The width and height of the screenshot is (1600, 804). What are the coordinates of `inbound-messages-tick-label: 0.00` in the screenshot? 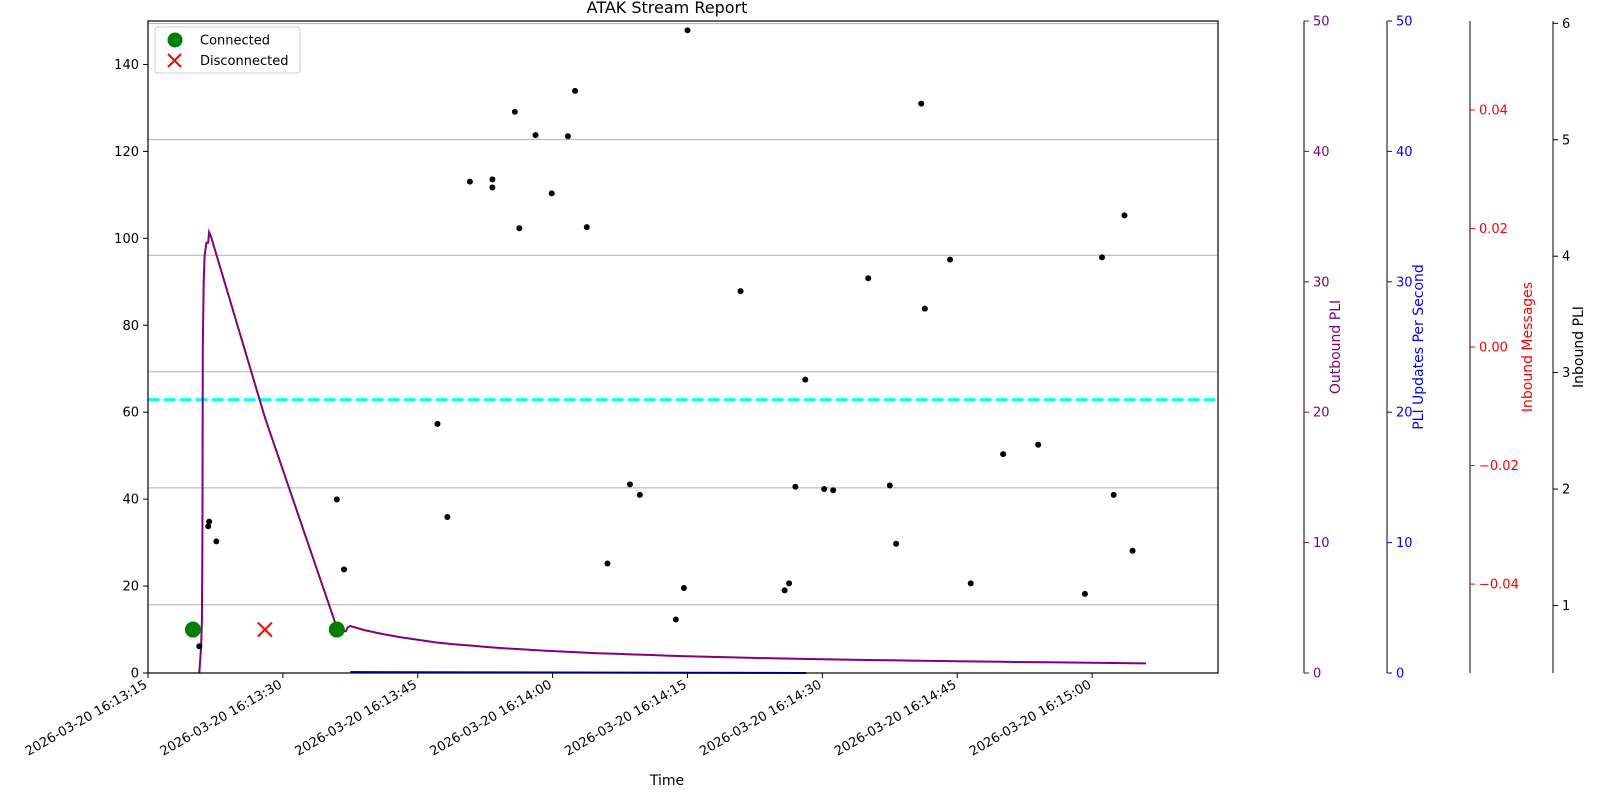 It's located at (1493, 348).